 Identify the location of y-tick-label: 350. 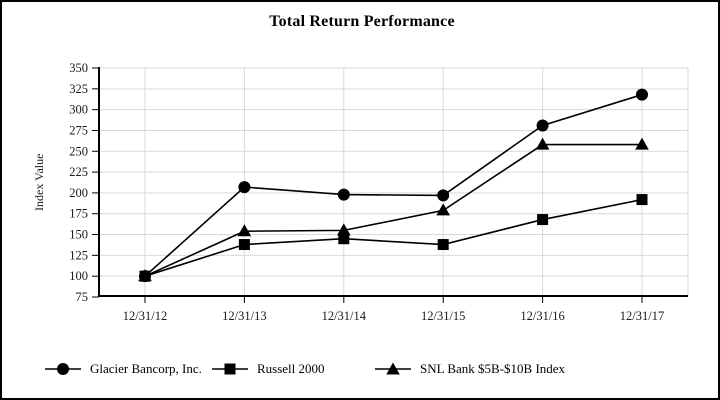
(78, 68).